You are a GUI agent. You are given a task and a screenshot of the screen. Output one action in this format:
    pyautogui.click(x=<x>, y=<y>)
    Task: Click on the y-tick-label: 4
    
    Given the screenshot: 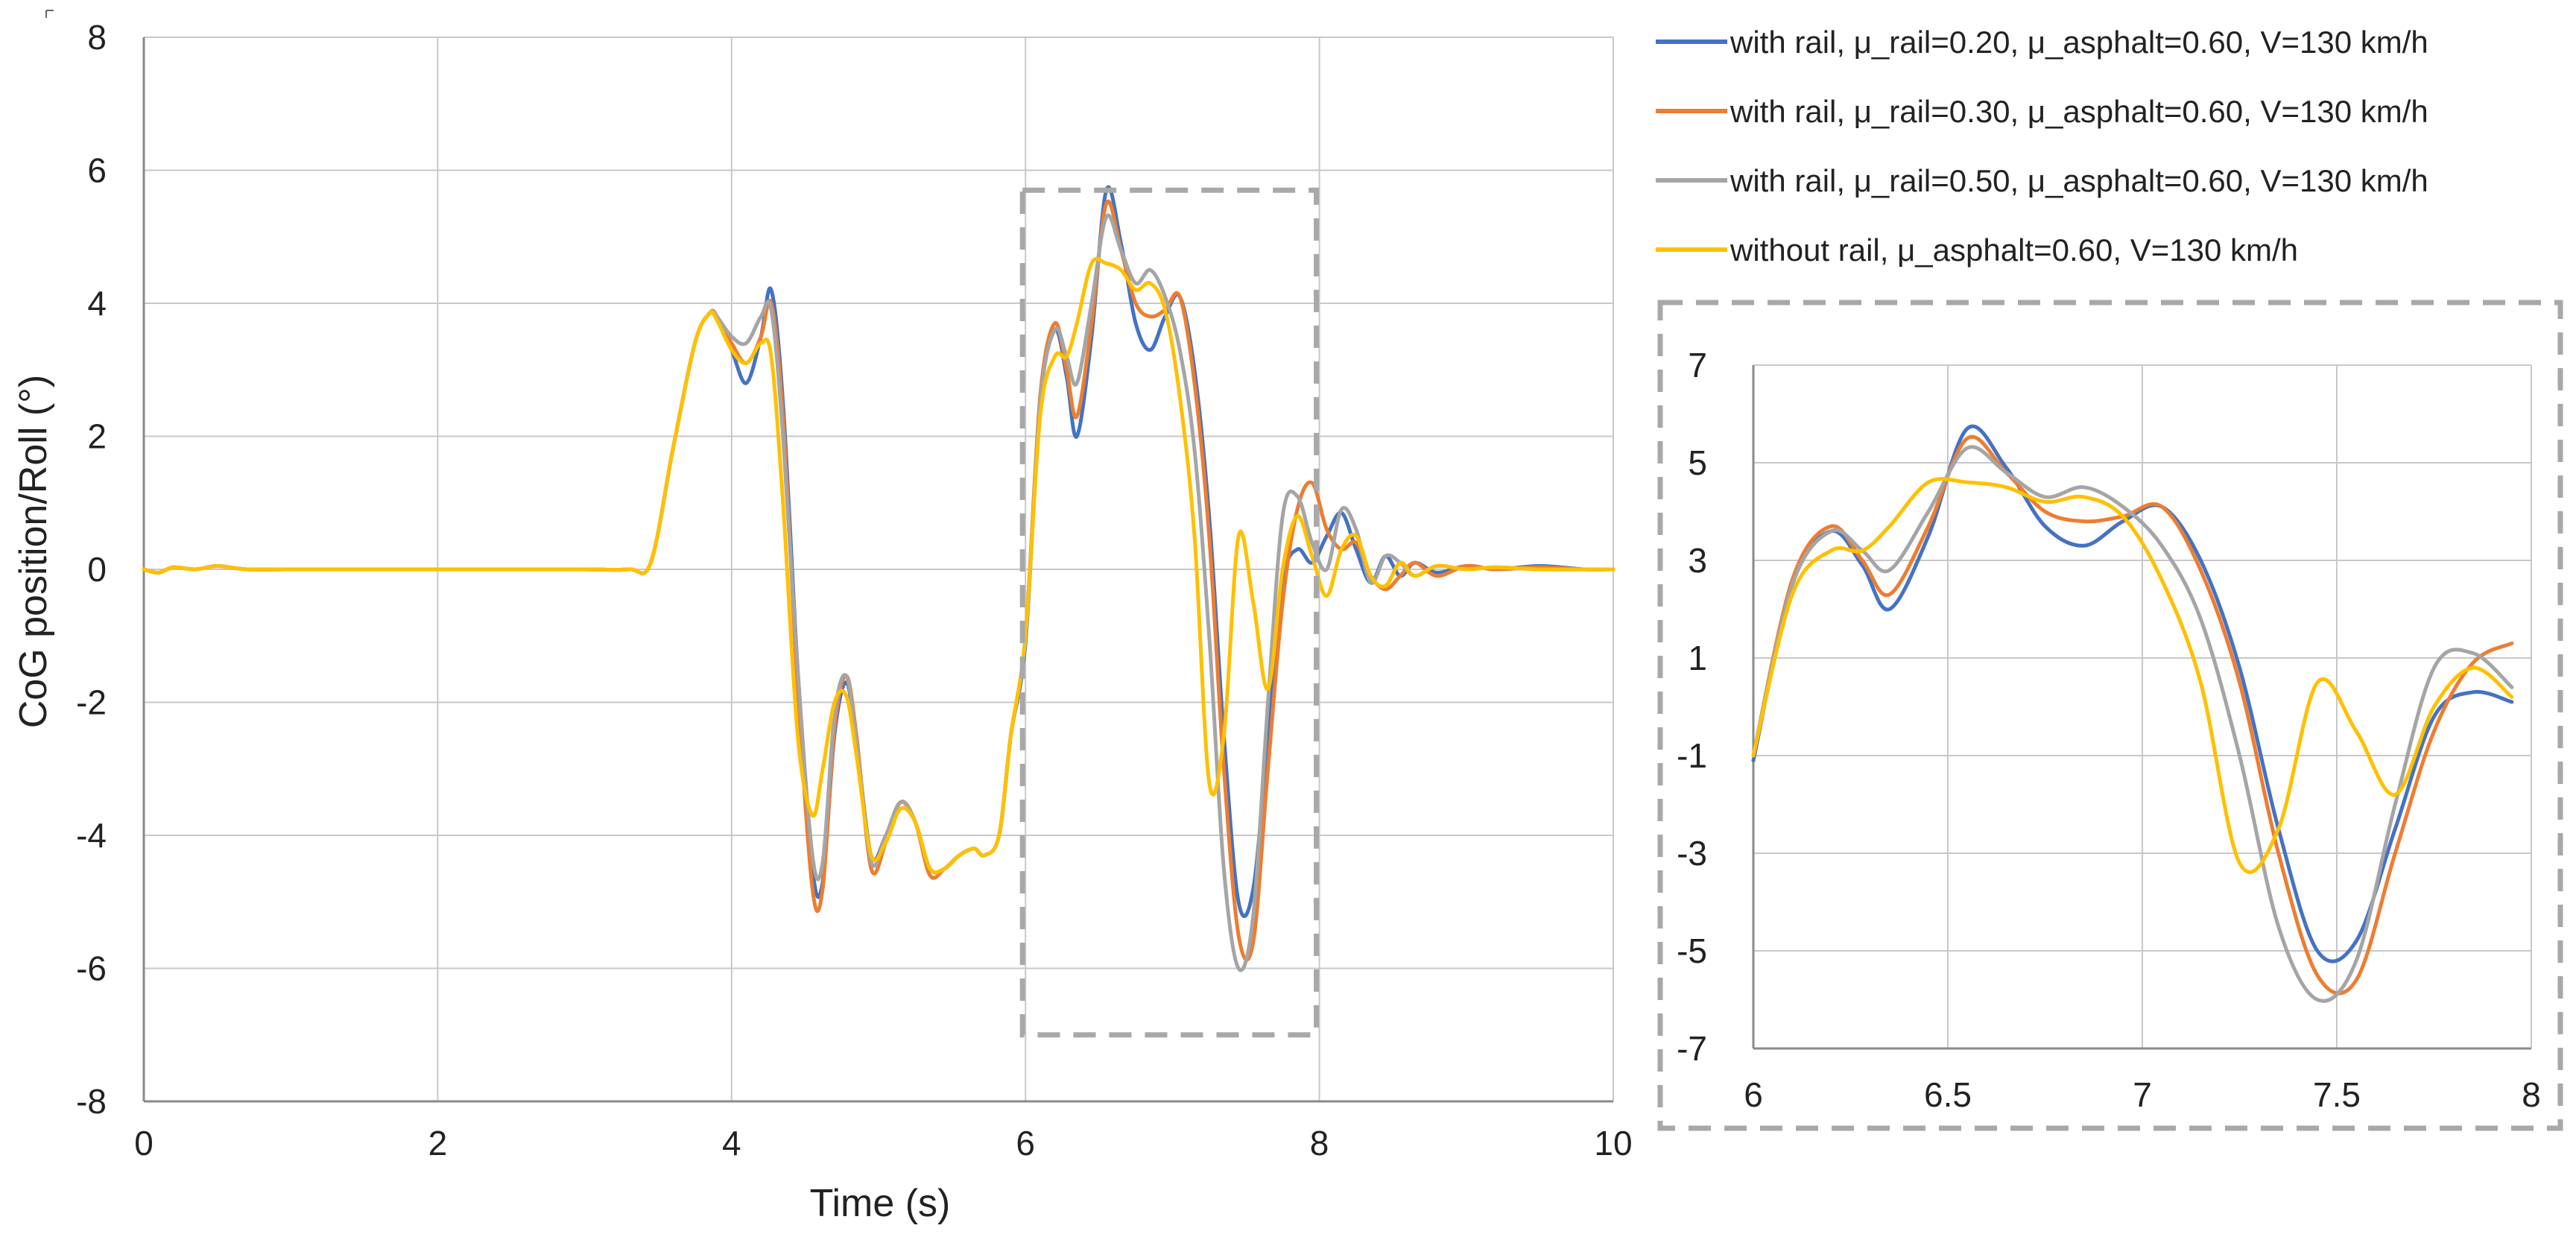 What is the action you would take?
    pyautogui.click(x=97, y=303)
    